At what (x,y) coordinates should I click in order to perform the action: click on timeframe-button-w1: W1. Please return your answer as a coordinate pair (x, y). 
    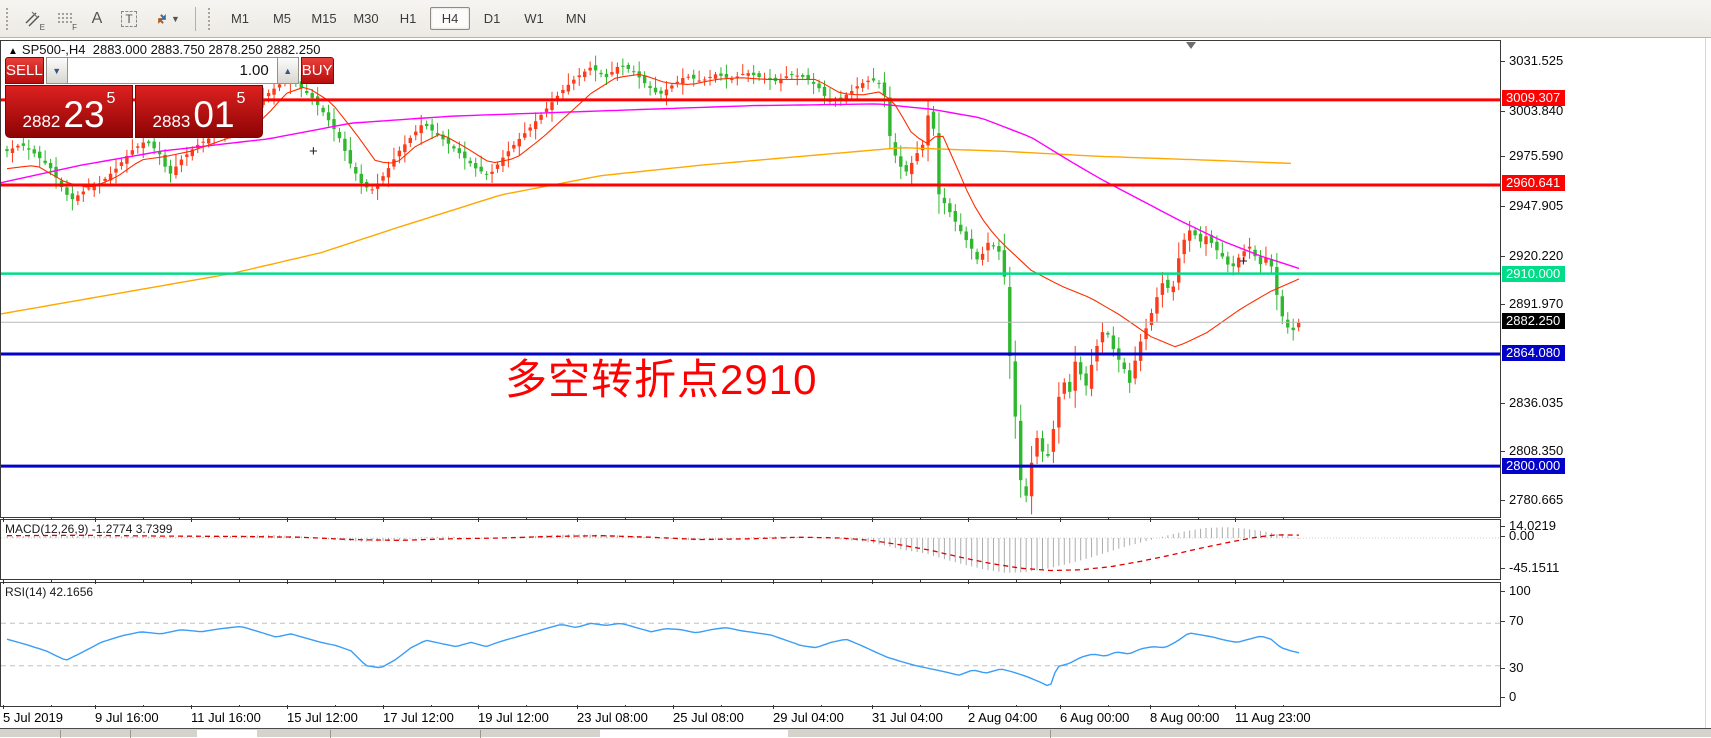
    Looking at the image, I should click on (534, 18).